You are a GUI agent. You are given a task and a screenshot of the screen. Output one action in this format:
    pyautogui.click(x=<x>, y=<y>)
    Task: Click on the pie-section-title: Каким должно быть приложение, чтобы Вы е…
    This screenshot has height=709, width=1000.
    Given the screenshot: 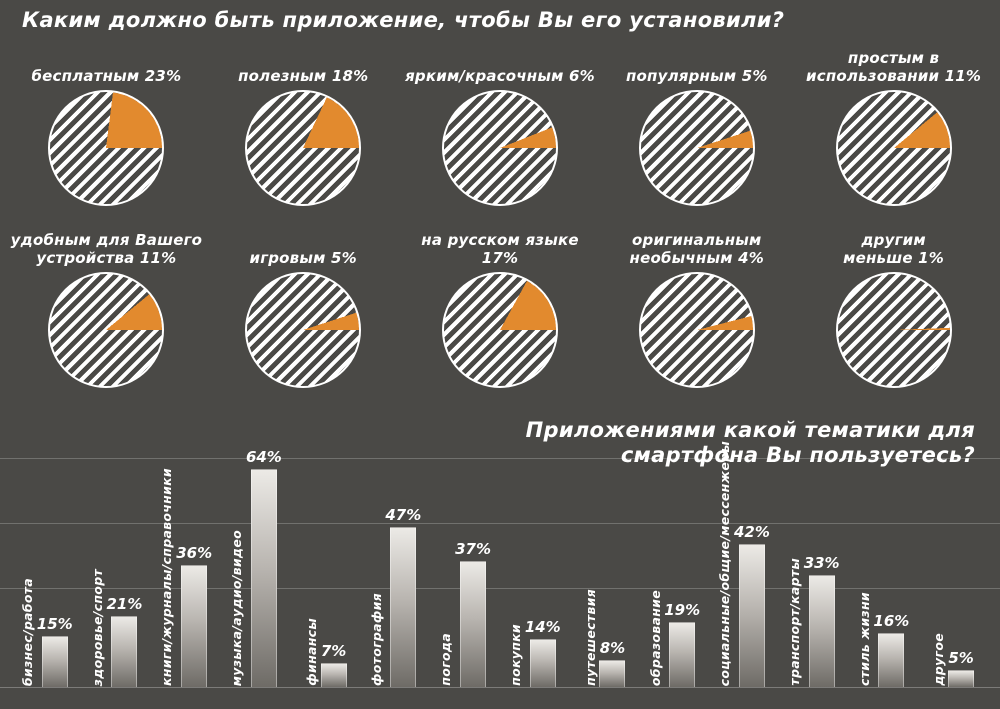 What is the action you would take?
    pyautogui.click(x=403, y=20)
    